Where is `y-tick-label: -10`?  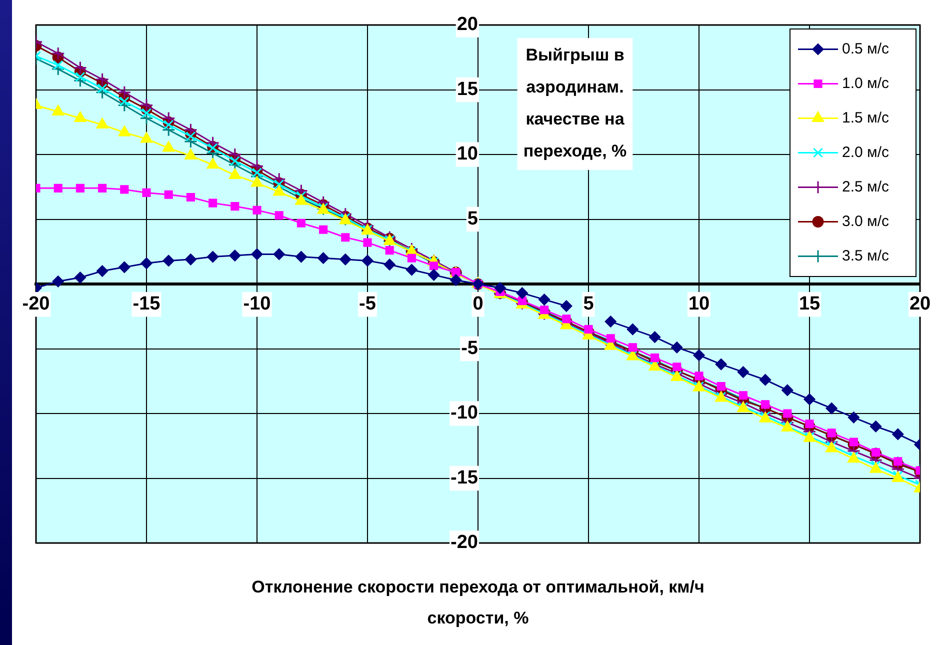 y-tick-label: -10 is located at coordinates (464, 413).